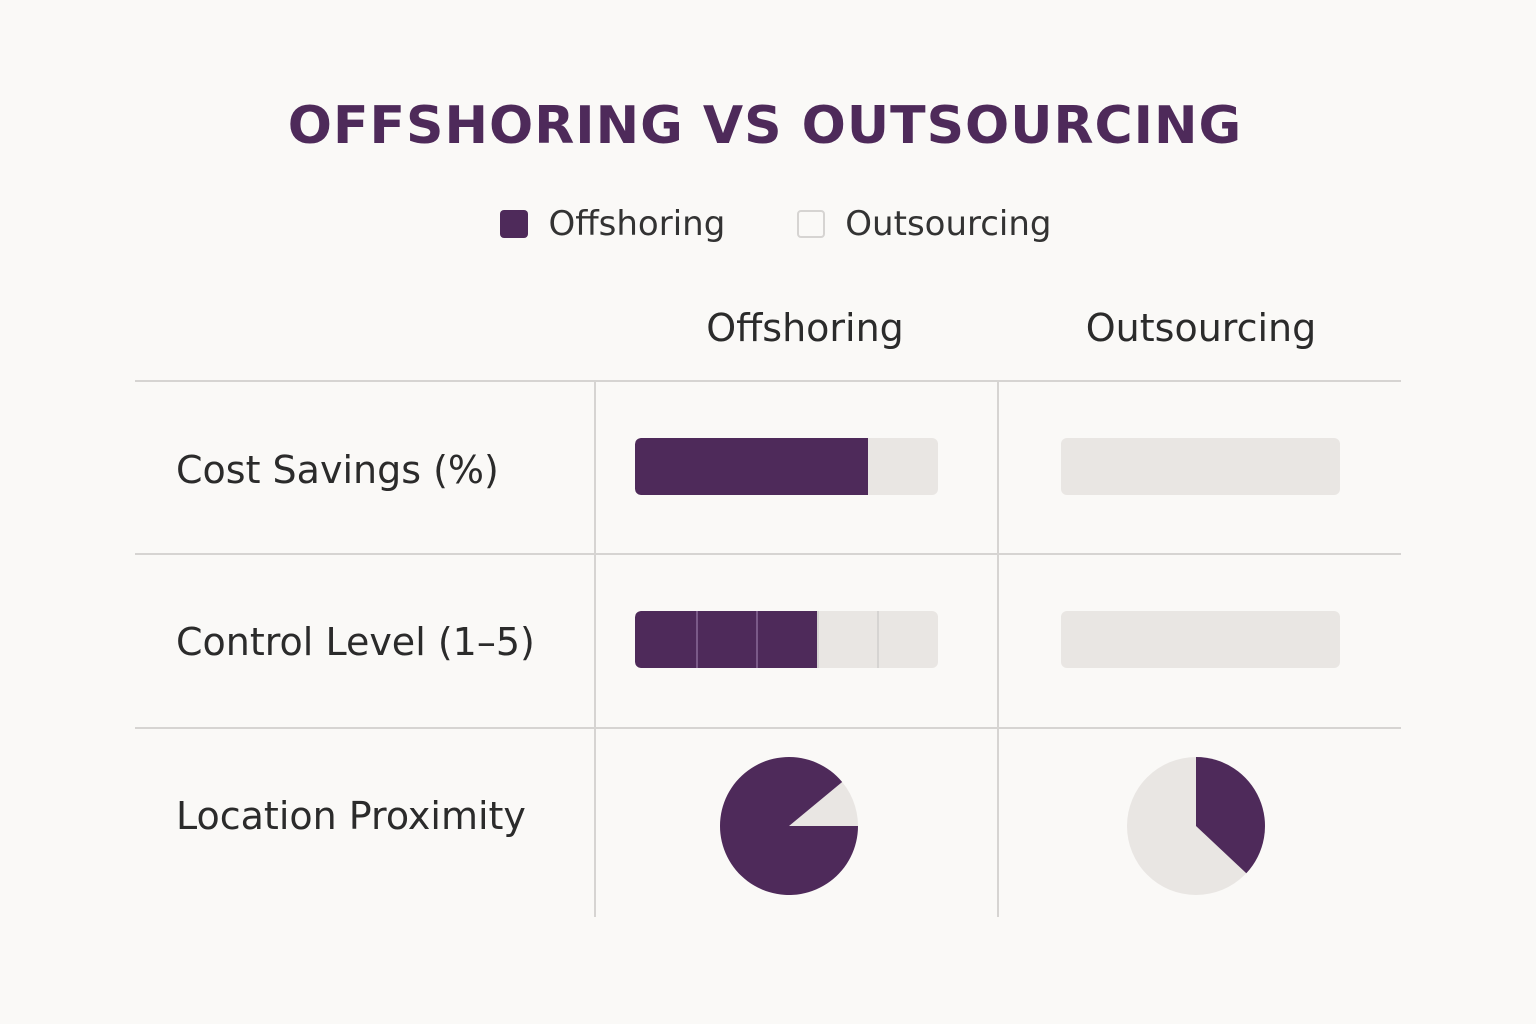 This screenshot has width=1536, height=1024. What do you see at coordinates (351, 816) in the screenshot?
I see `row-label-location-proximity: Location Proximity` at bounding box center [351, 816].